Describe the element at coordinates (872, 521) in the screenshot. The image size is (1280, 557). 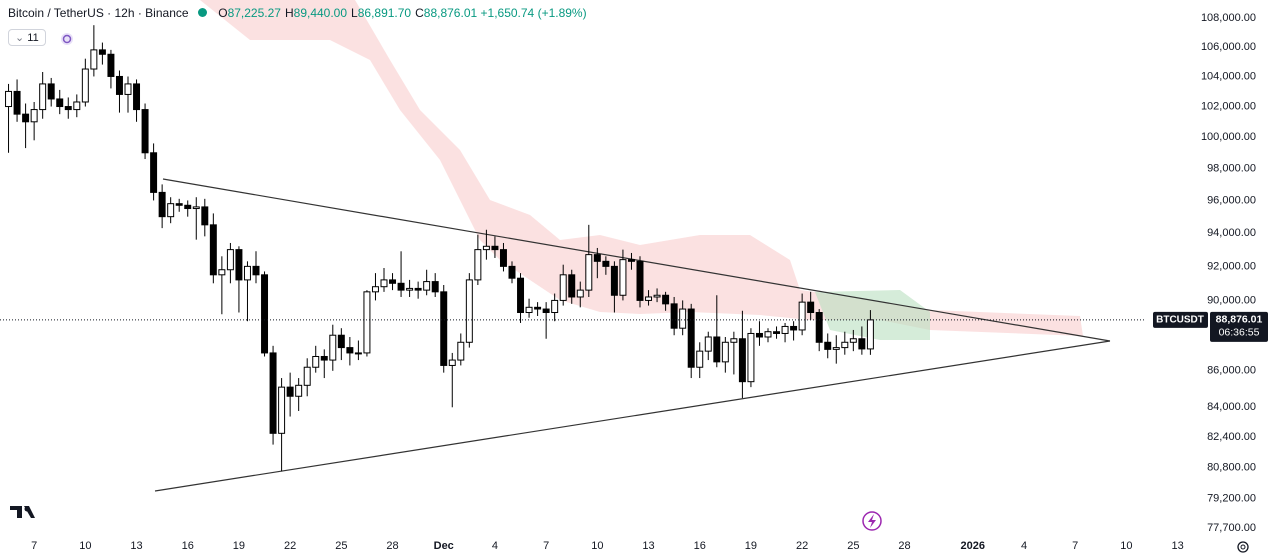
I see `event-icon` at that location.